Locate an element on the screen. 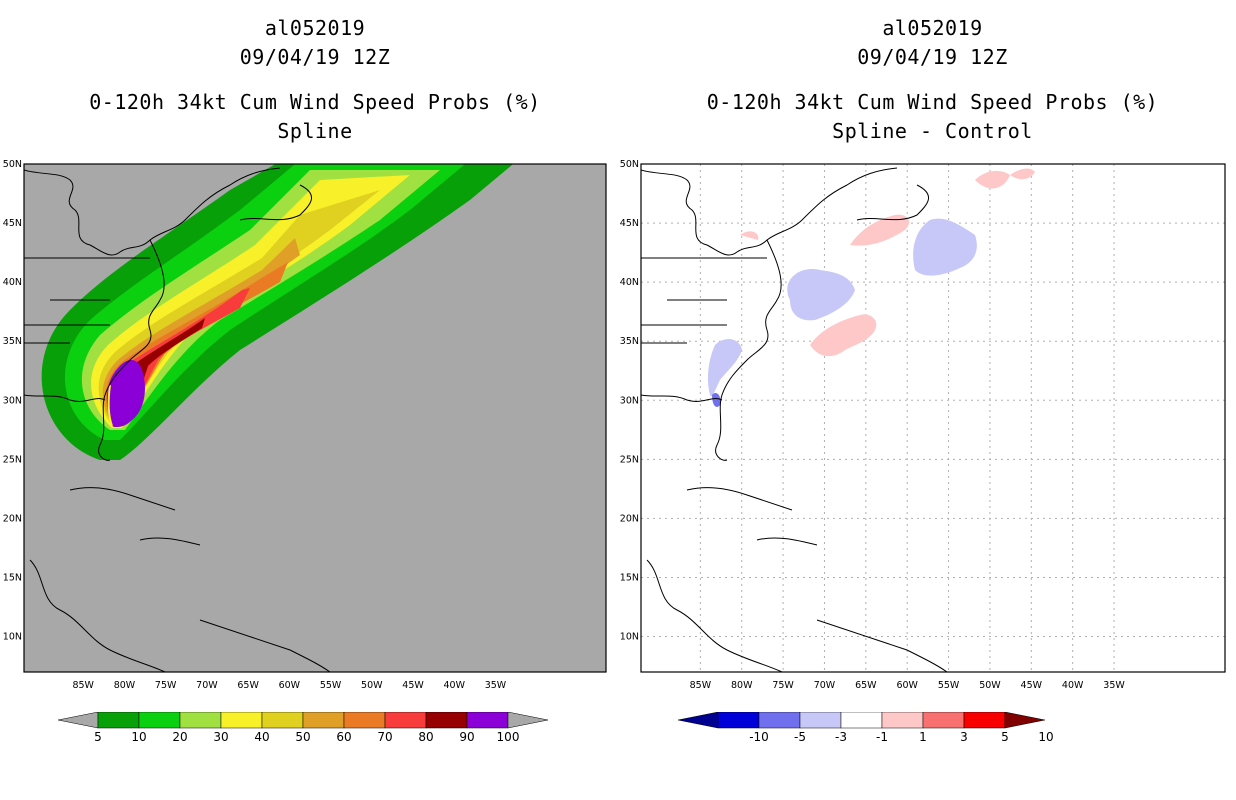 This screenshot has width=1236, height=800. right-datetime: 09/04/19 12Z is located at coordinates (932, 57).